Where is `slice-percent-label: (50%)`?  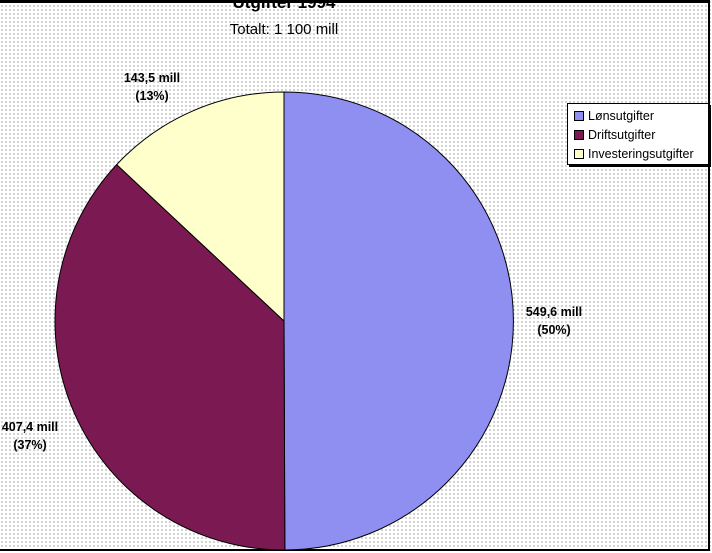
slice-percent-label: (50%) is located at coordinates (553, 330).